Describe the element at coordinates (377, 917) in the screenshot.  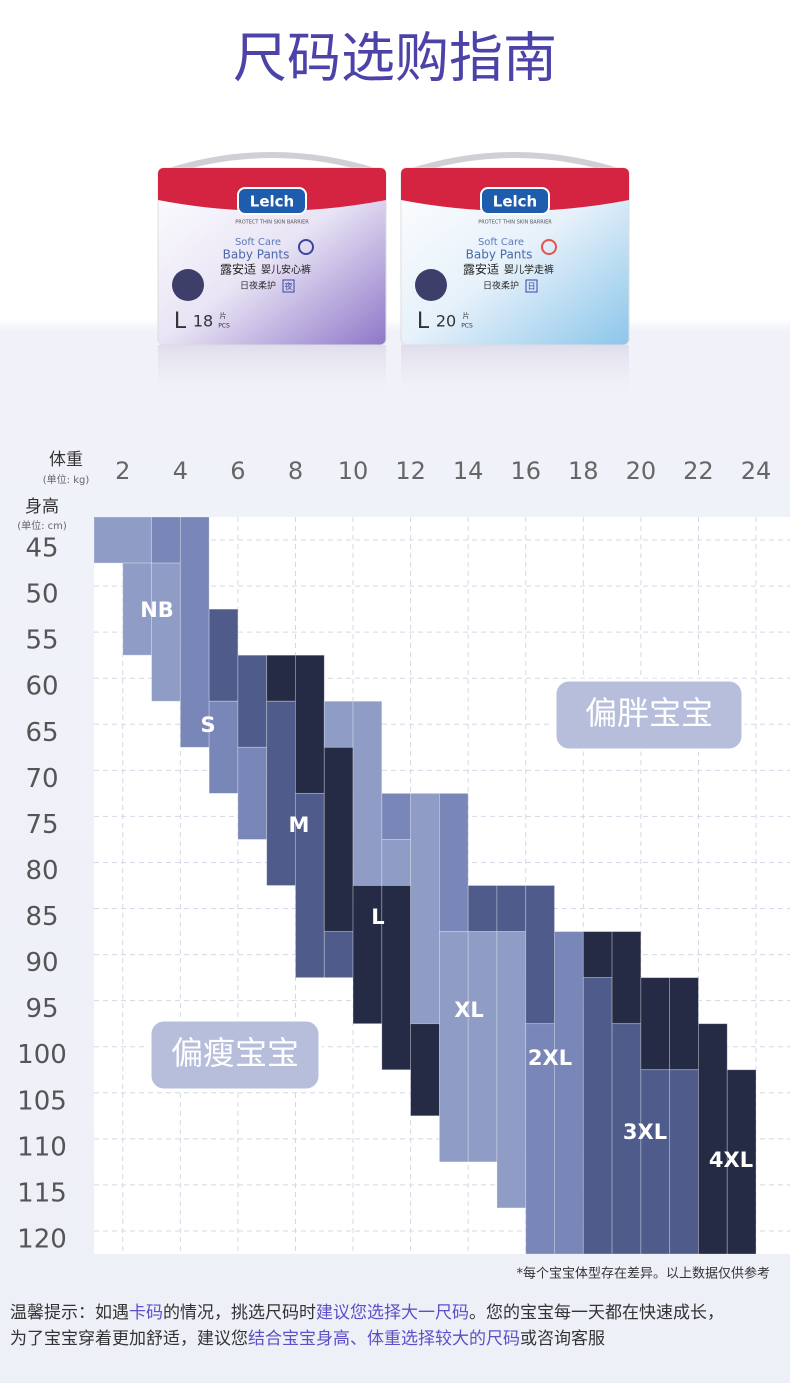
I see `size-label: L` at that location.